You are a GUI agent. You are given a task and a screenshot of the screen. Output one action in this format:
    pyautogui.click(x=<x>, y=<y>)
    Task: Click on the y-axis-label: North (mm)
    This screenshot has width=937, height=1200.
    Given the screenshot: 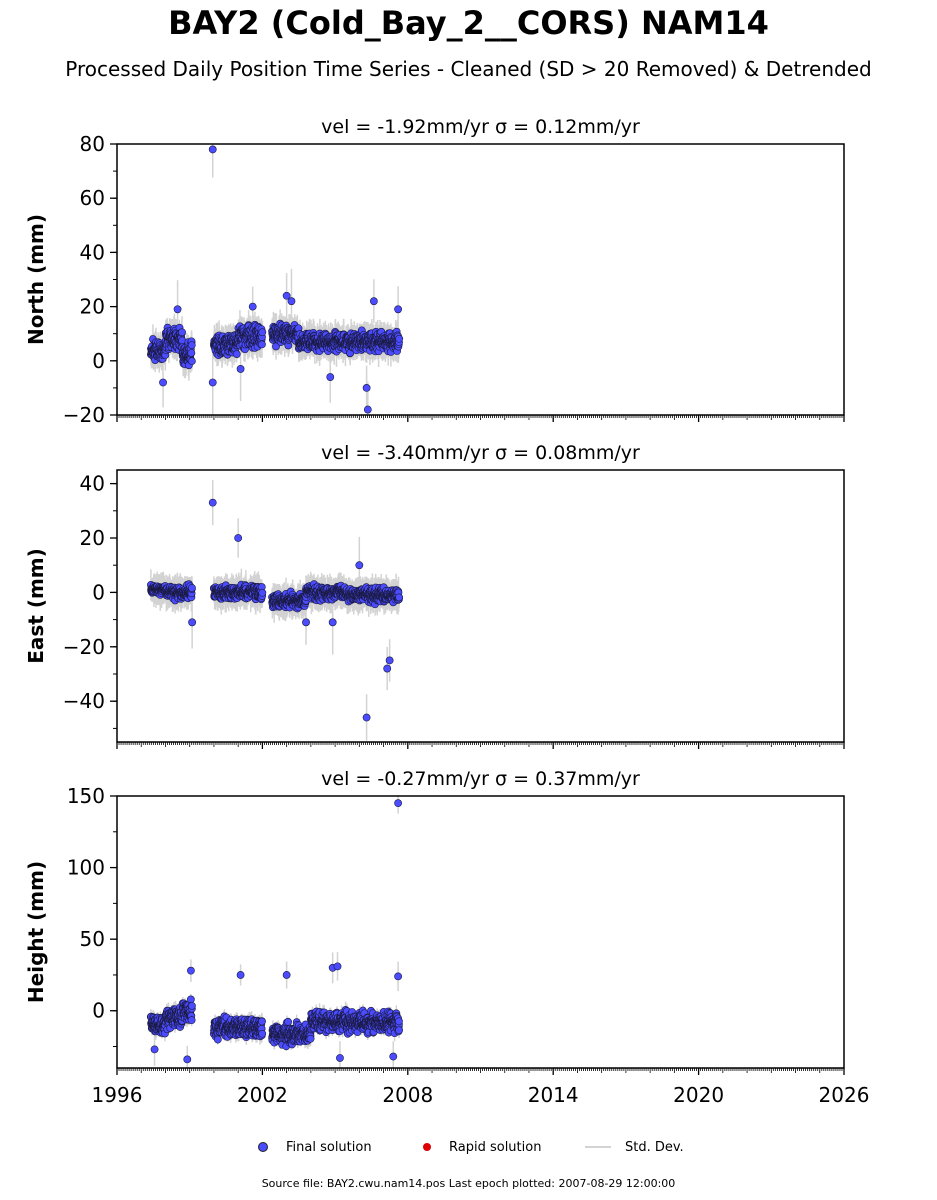 What is the action you would take?
    pyautogui.click(x=36, y=279)
    